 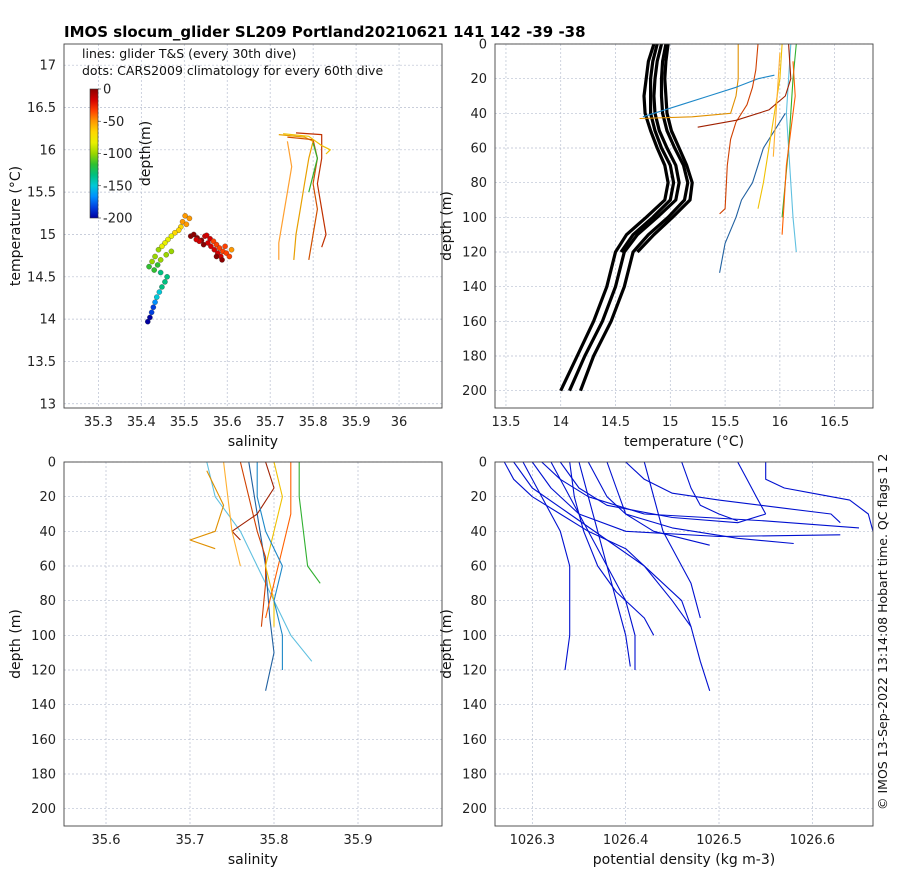 I want to click on colorbar-tick-label: -50, so click(x=113, y=122).